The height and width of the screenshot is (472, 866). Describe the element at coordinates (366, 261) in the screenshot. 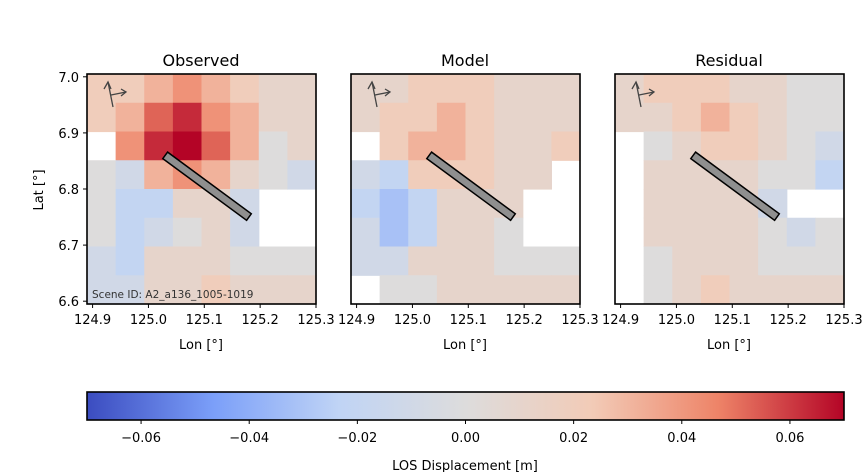

I see `heatmap-cell-A7` at that location.